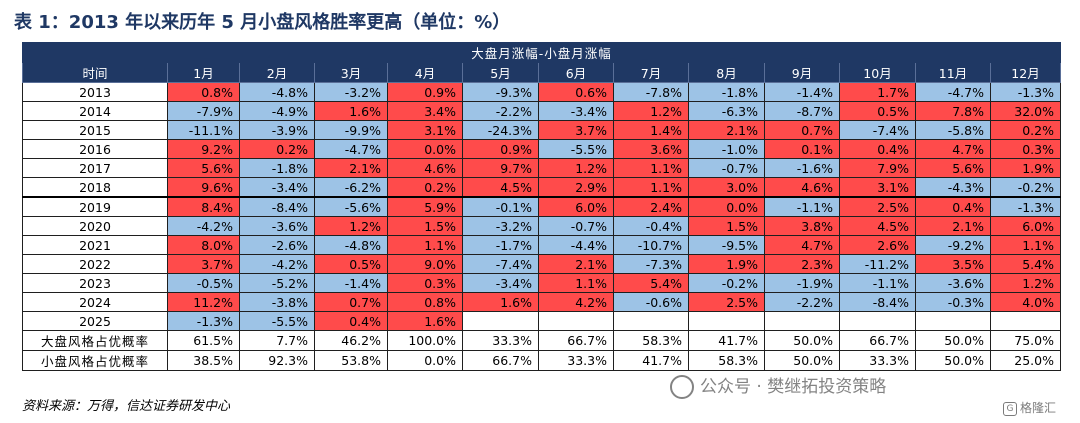 The width and height of the screenshot is (1080, 423). What do you see at coordinates (277, 360) in the screenshot?
I see `summary-value: 92.3%` at bounding box center [277, 360].